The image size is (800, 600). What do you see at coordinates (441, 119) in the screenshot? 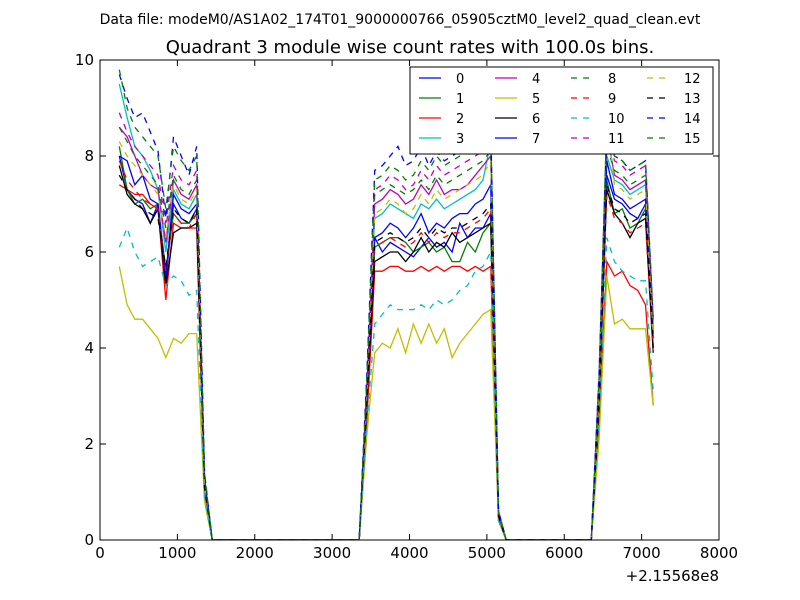
I see `legend-item-2: 2` at bounding box center [441, 119].